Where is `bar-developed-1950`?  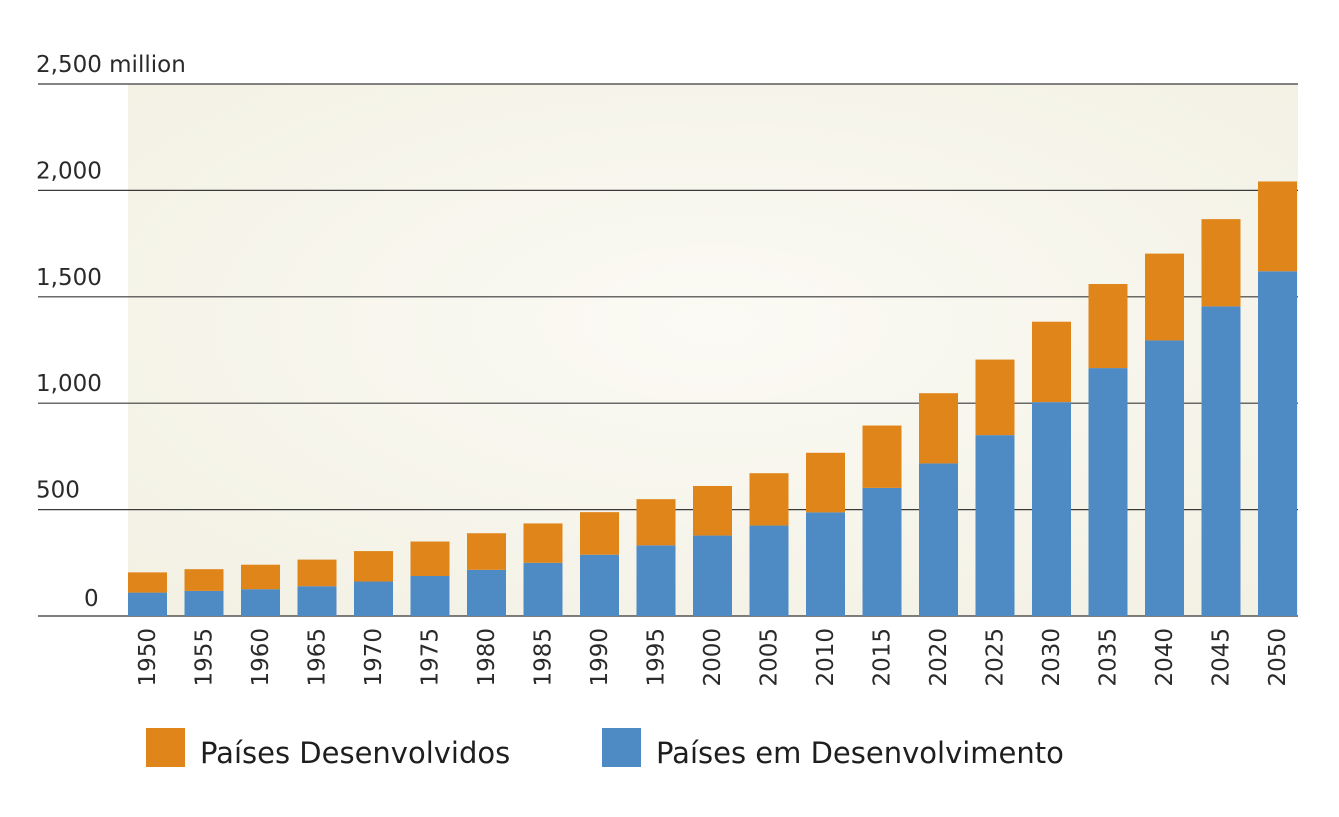
bar-developed-1950 is located at coordinates (147, 582).